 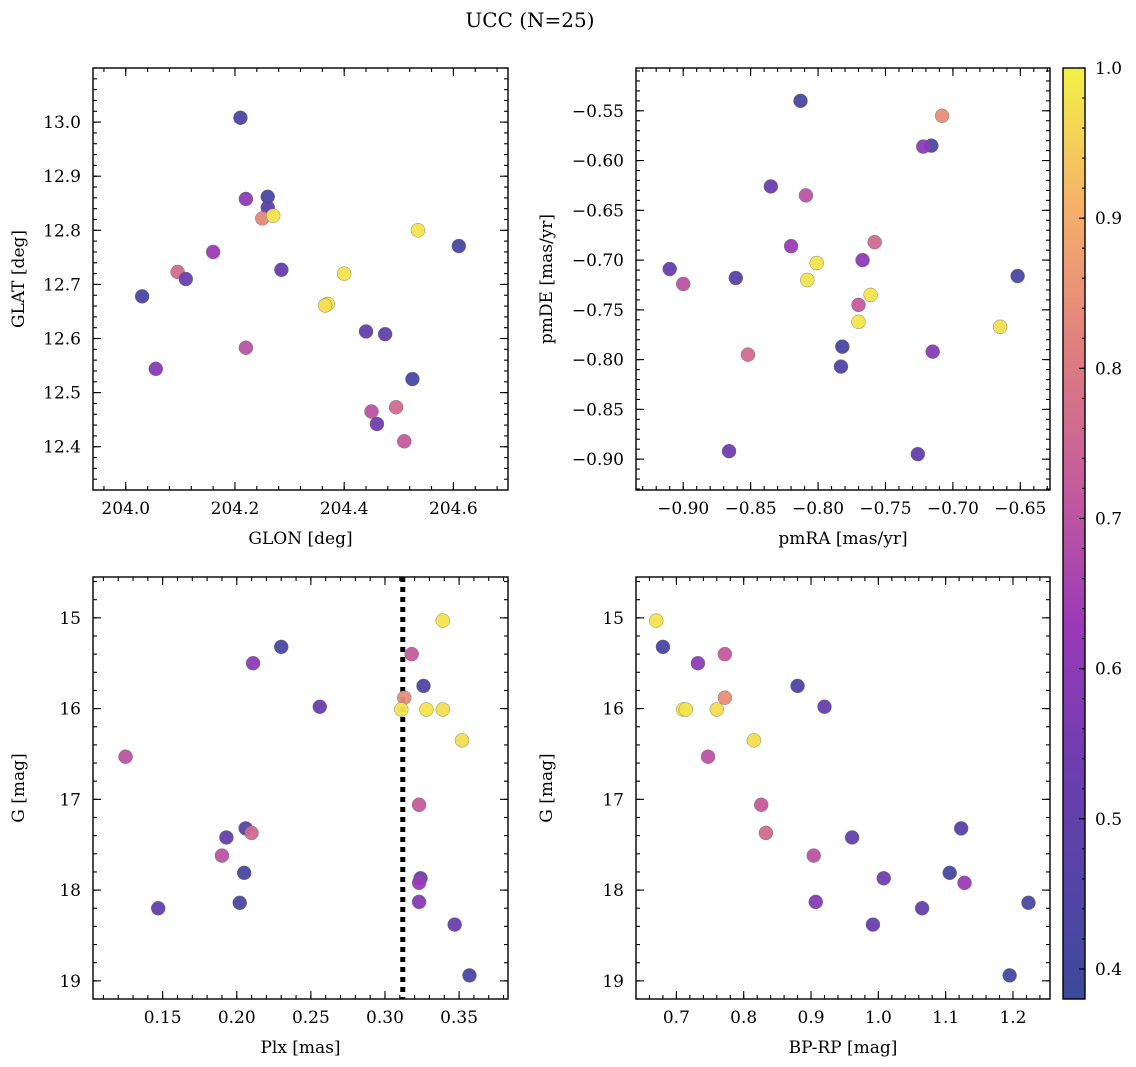 What do you see at coordinates (311, 1018) in the screenshot?
I see `x-tick-label: 0.25` at bounding box center [311, 1018].